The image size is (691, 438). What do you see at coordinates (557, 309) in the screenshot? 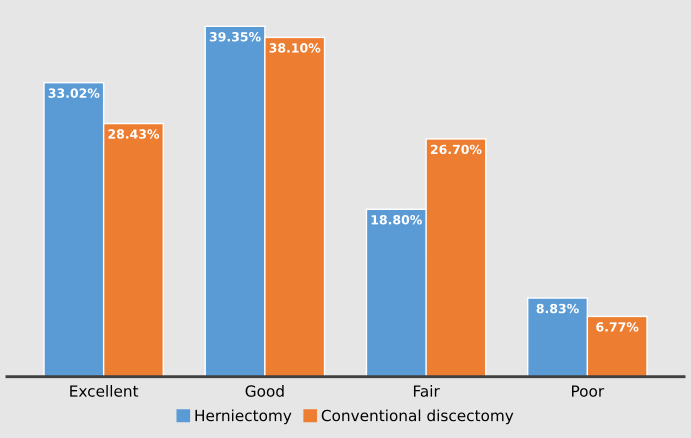
I see `data-label: 8.83%` at bounding box center [557, 309].